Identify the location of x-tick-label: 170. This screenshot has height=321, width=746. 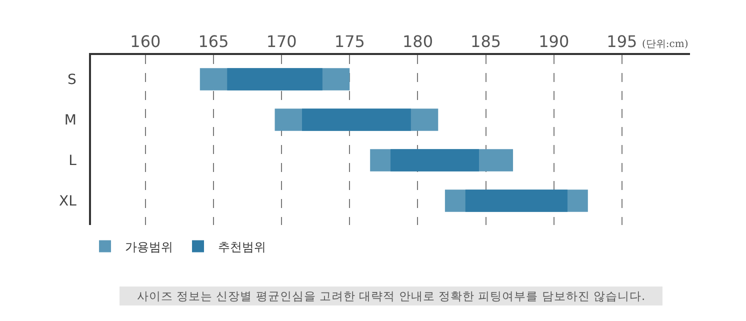
(281, 41).